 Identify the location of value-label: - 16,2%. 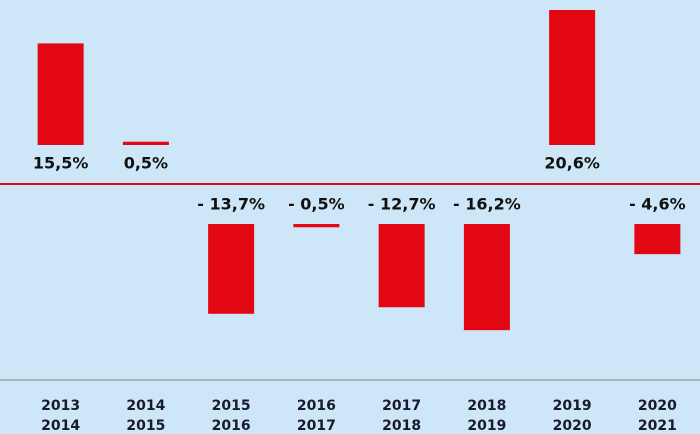
(487, 204).